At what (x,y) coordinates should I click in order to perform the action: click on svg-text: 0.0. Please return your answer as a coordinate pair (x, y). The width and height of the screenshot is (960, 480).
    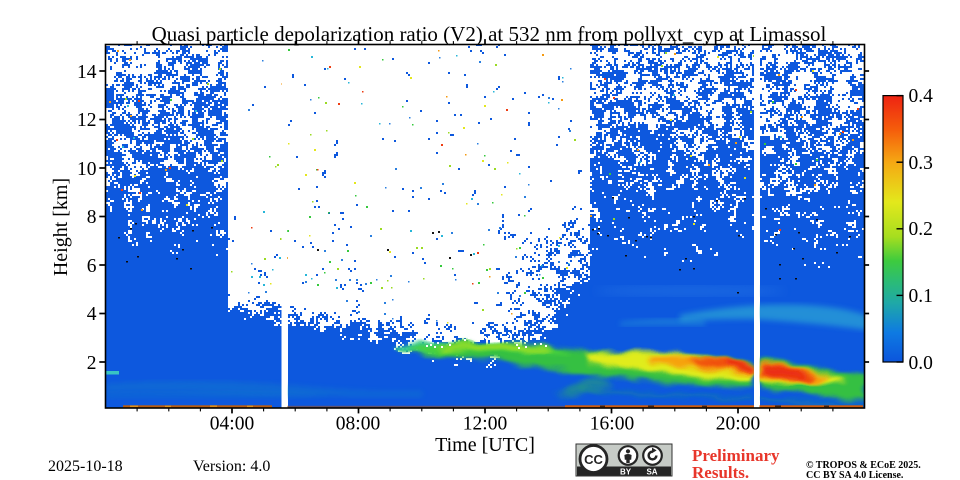
    Looking at the image, I should click on (921, 363).